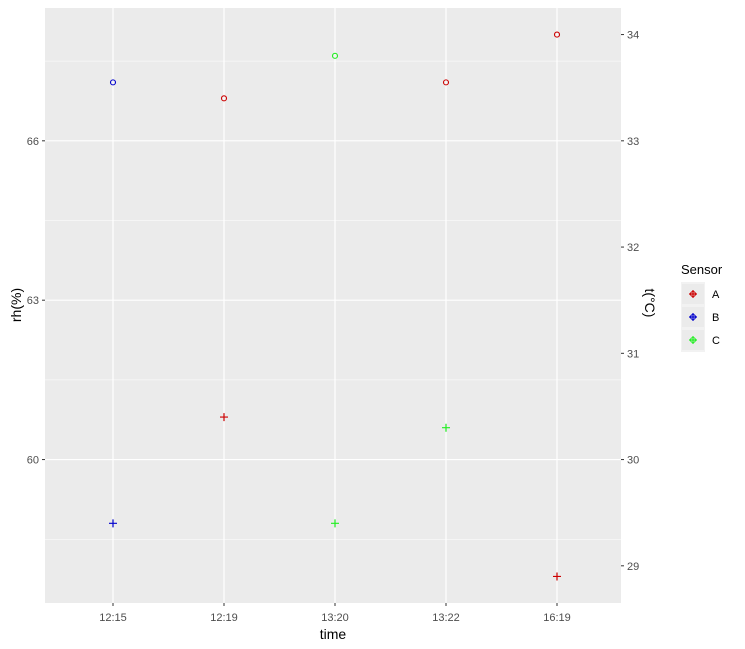  I want to click on right-tick-label: 34, so click(633, 36).